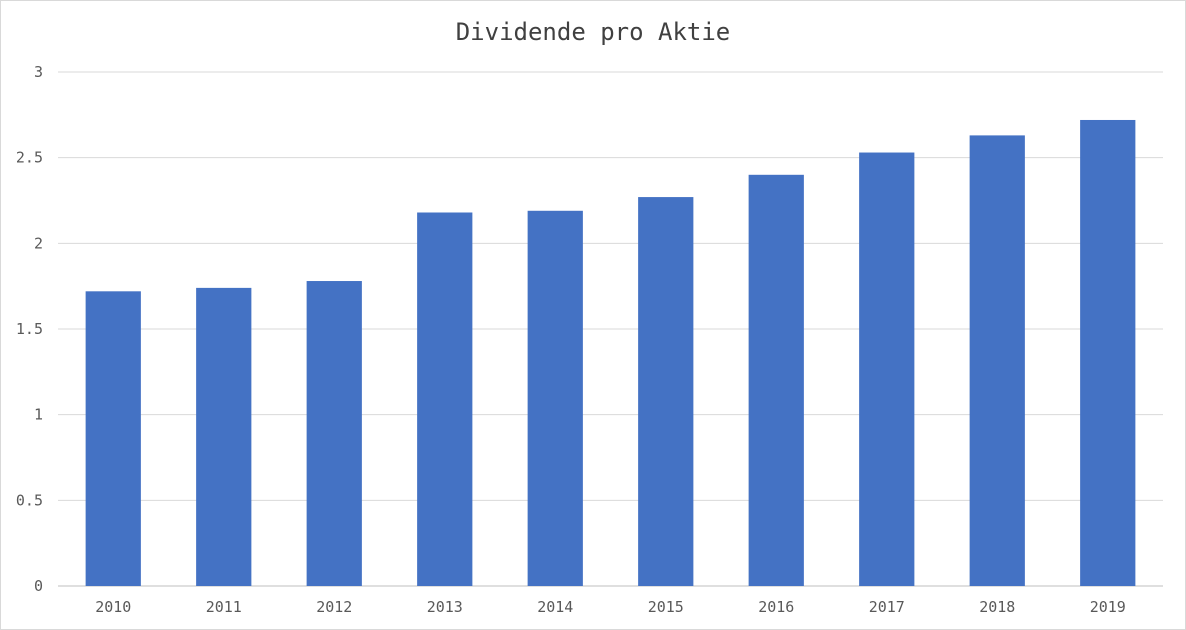 This screenshot has height=630, width=1186. What do you see at coordinates (593, 32) in the screenshot?
I see `chart-title: Dividende pro Aktie` at bounding box center [593, 32].